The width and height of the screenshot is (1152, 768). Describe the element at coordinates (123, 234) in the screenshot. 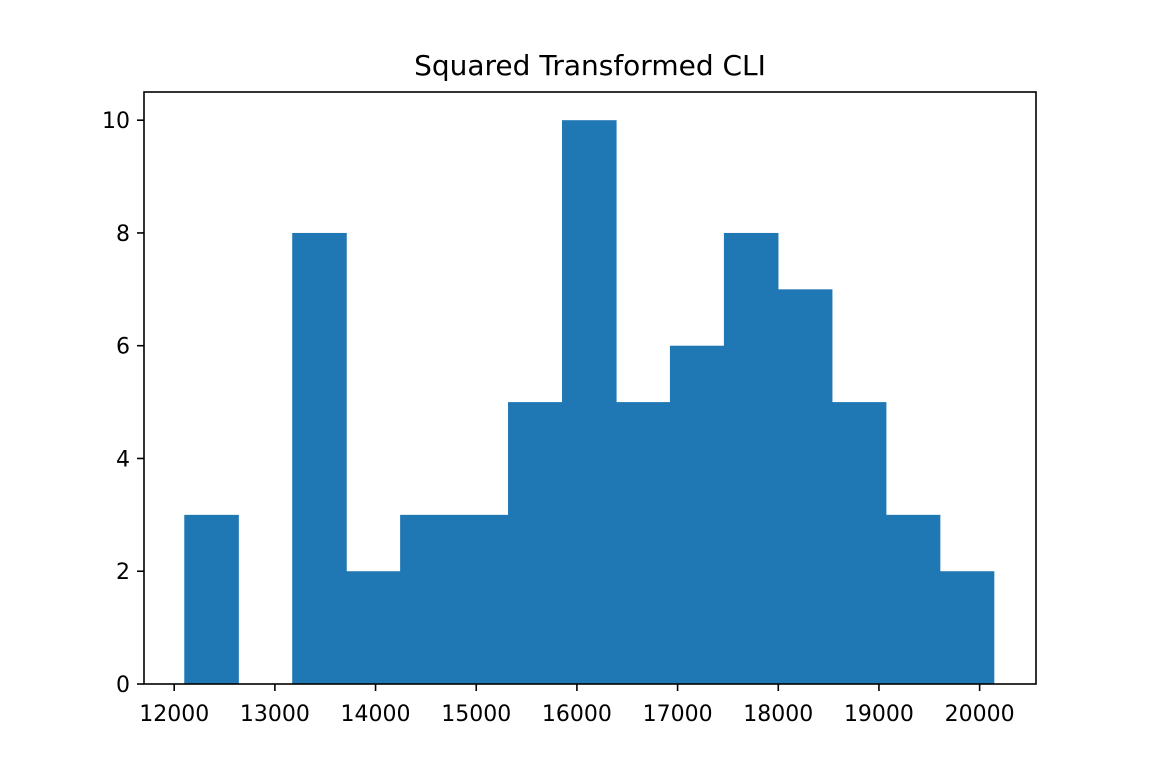

I see `y-tick-label: 8` at that location.